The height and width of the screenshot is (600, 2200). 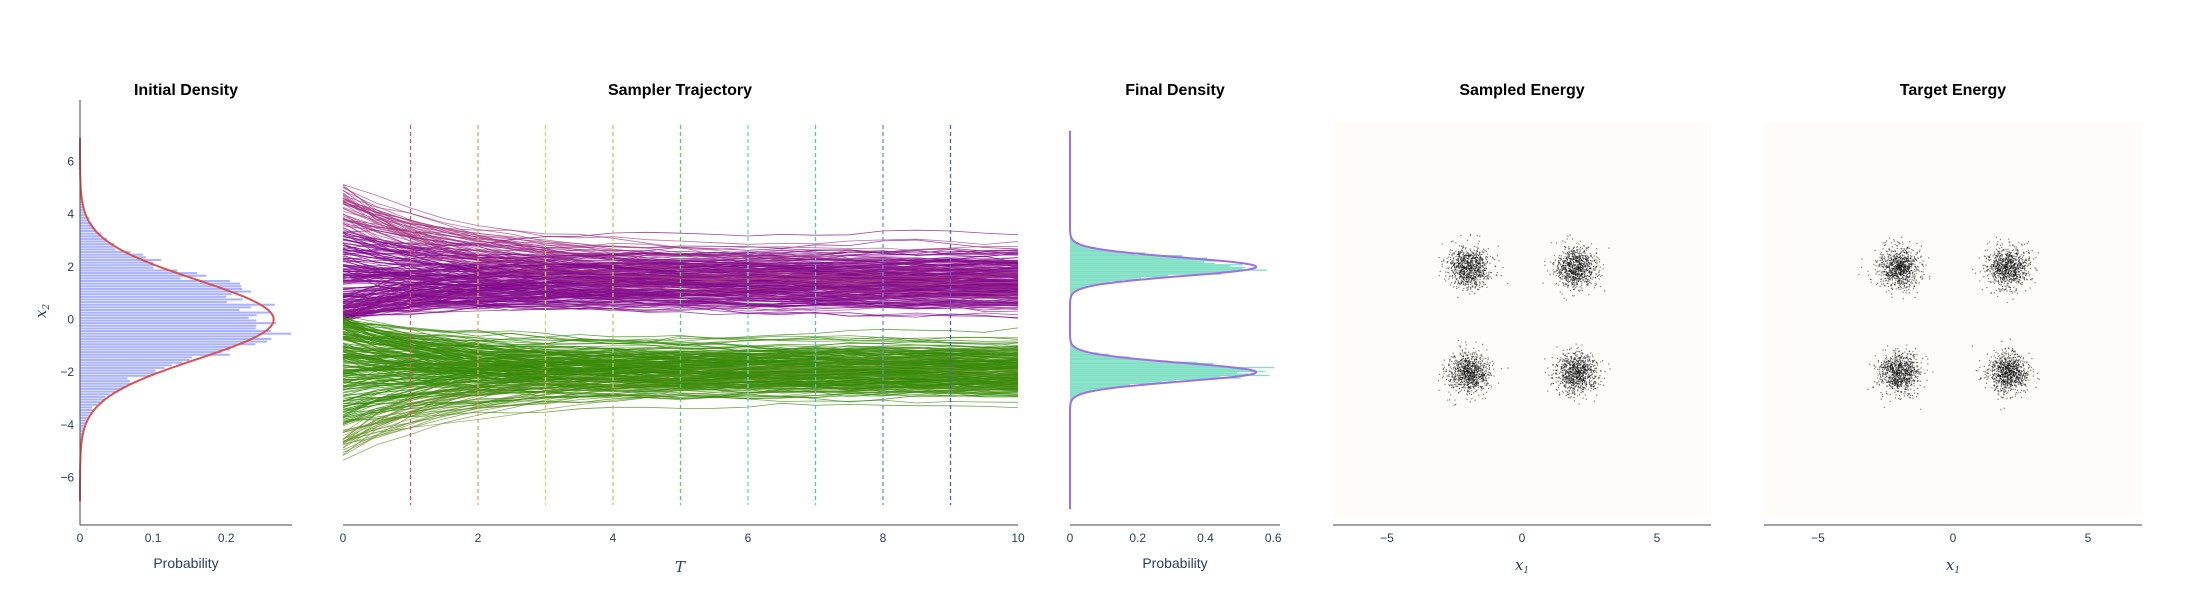 I want to click on ylabel-x2: x2, so click(x=42, y=311).